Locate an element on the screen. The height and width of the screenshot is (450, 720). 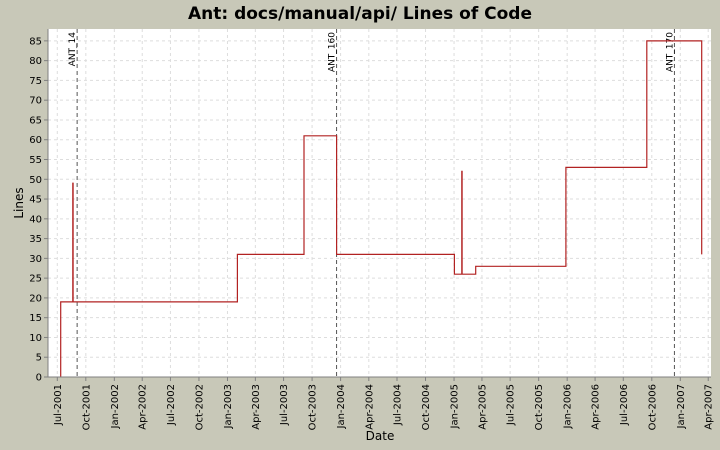
x-tick-label: Apr-2006 is located at coordinates (596, 407).